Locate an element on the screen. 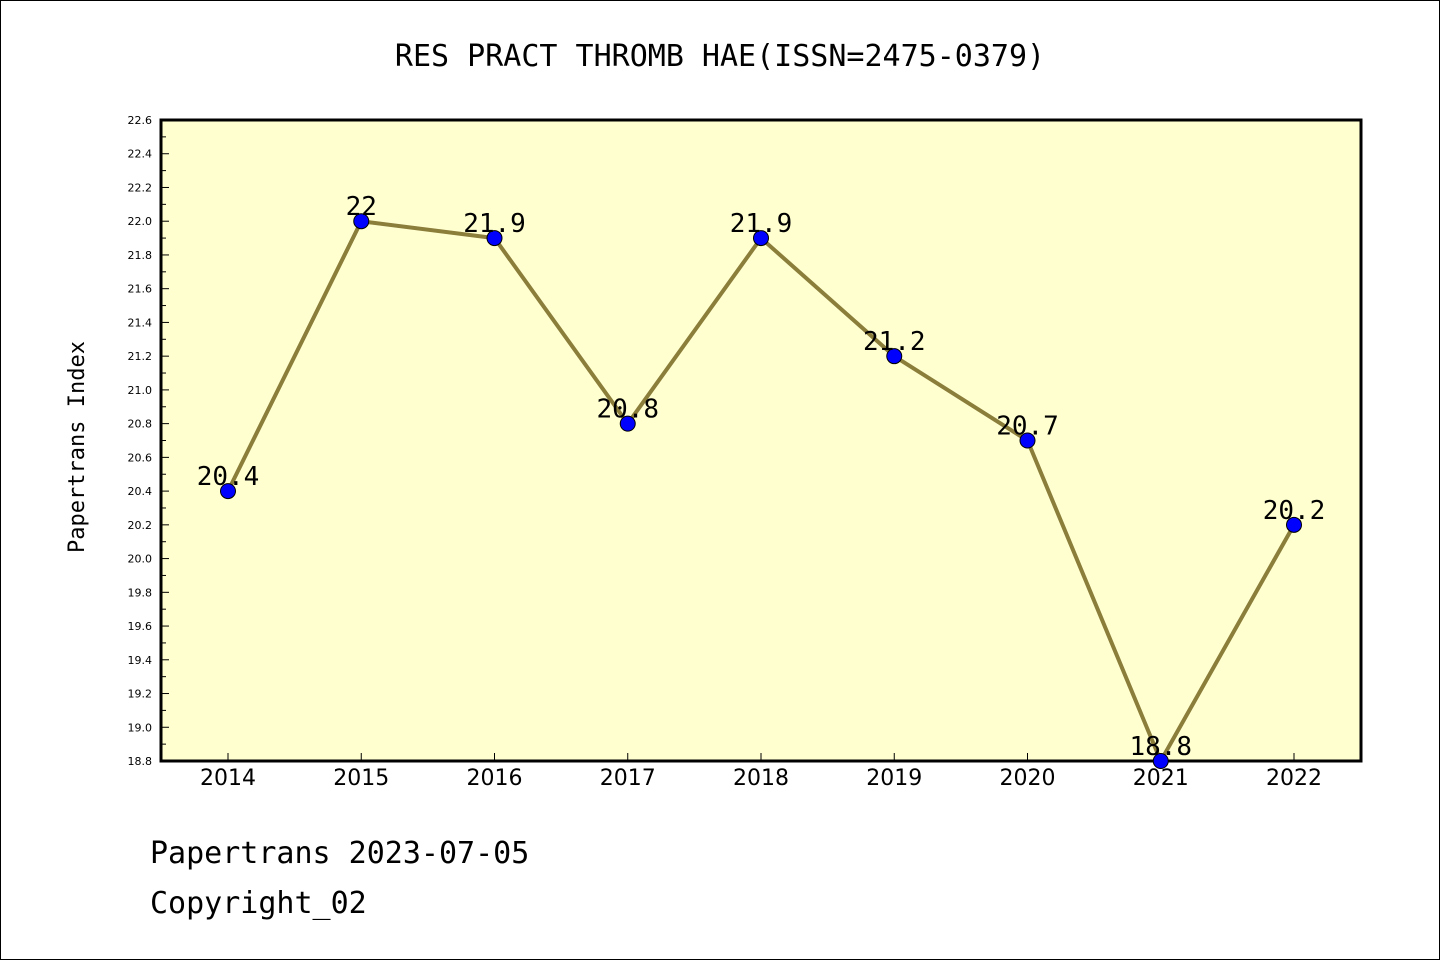 This screenshot has height=960, width=1440. x-tick-label: 2020 is located at coordinates (1028, 778).